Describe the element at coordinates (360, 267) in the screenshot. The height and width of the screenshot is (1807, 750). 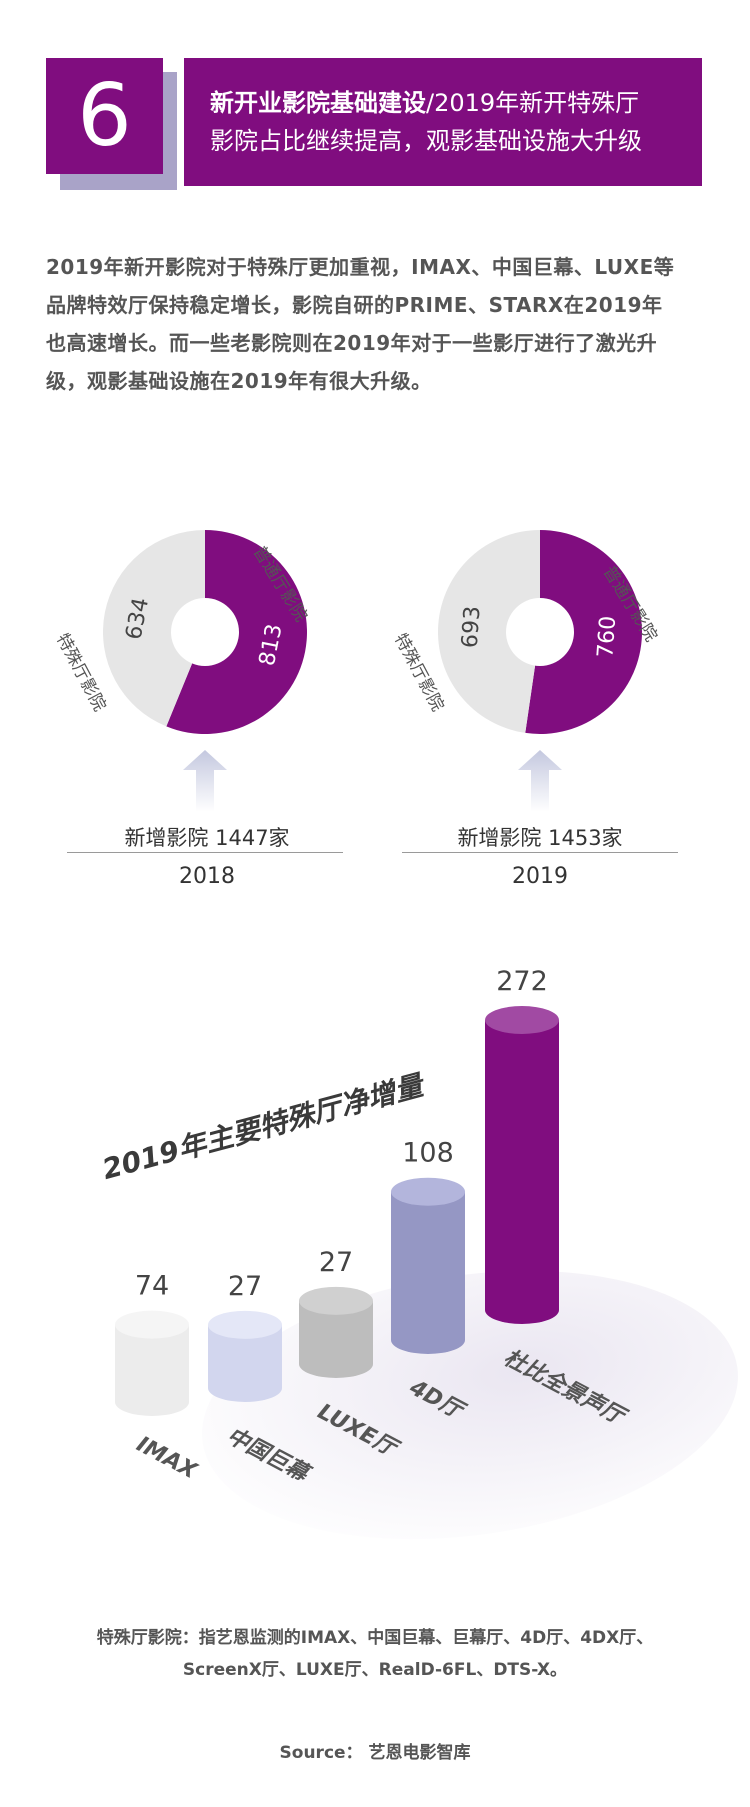
I see `intro-line: 2019年新开影院对于特殊厅更加重视，IMAX、中国巨幕、LUXE等` at that location.